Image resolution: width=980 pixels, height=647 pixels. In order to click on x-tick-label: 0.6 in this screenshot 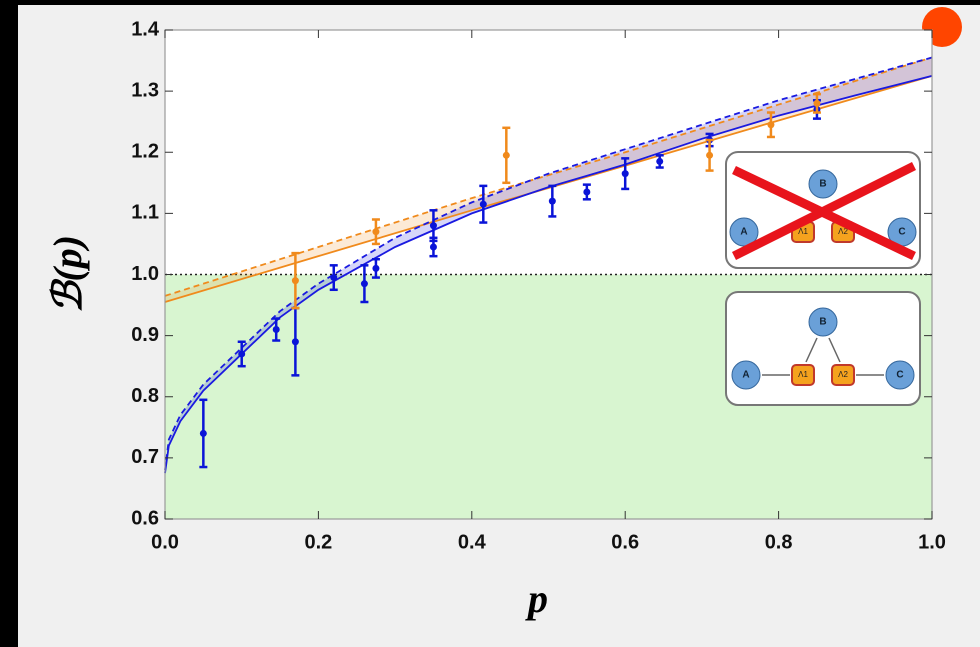, I will do `click(625, 542)`.